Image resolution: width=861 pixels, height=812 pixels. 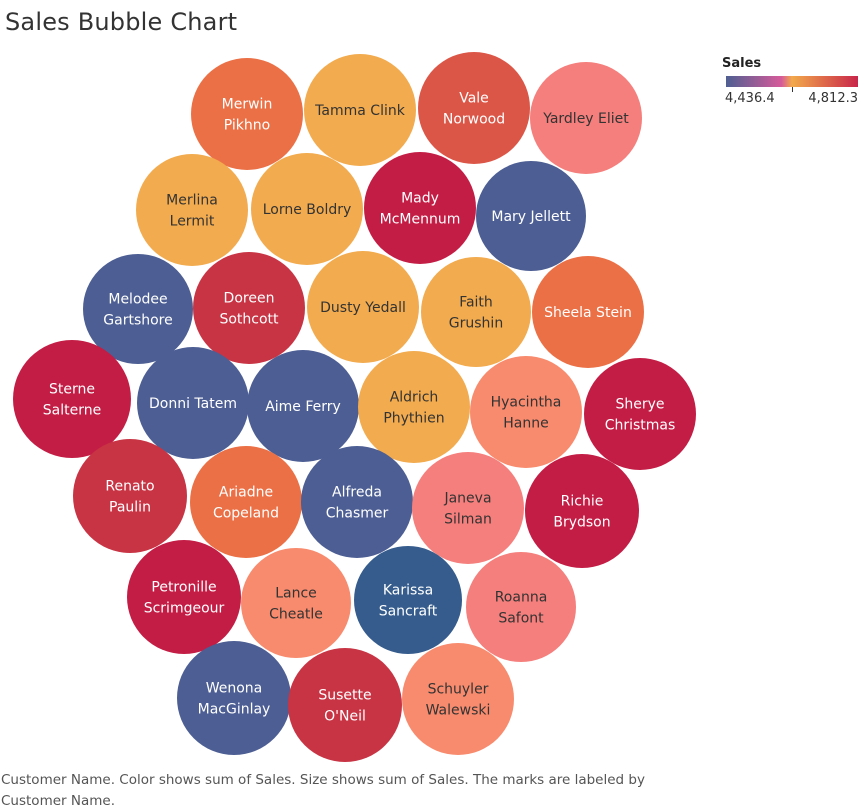 What do you see at coordinates (639, 405) in the screenshot?
I see `bubble-label: Sherye` at bounding box center [639, 405].